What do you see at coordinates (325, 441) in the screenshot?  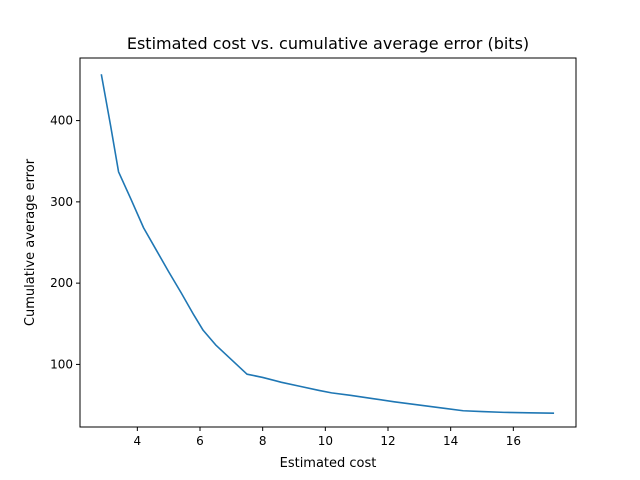 I see `x-tick-label: 10` at bounding box center [325, 441].